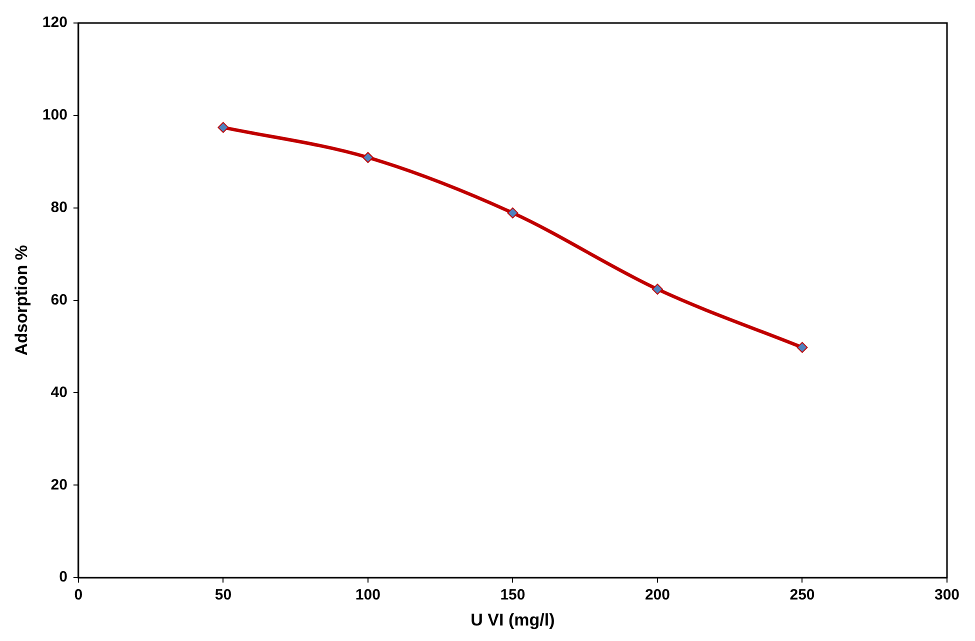  What do you see at coordinates (55, 115) in the screenshot?
I see `y-tick-label: 100` at bounding box center [55, 115].